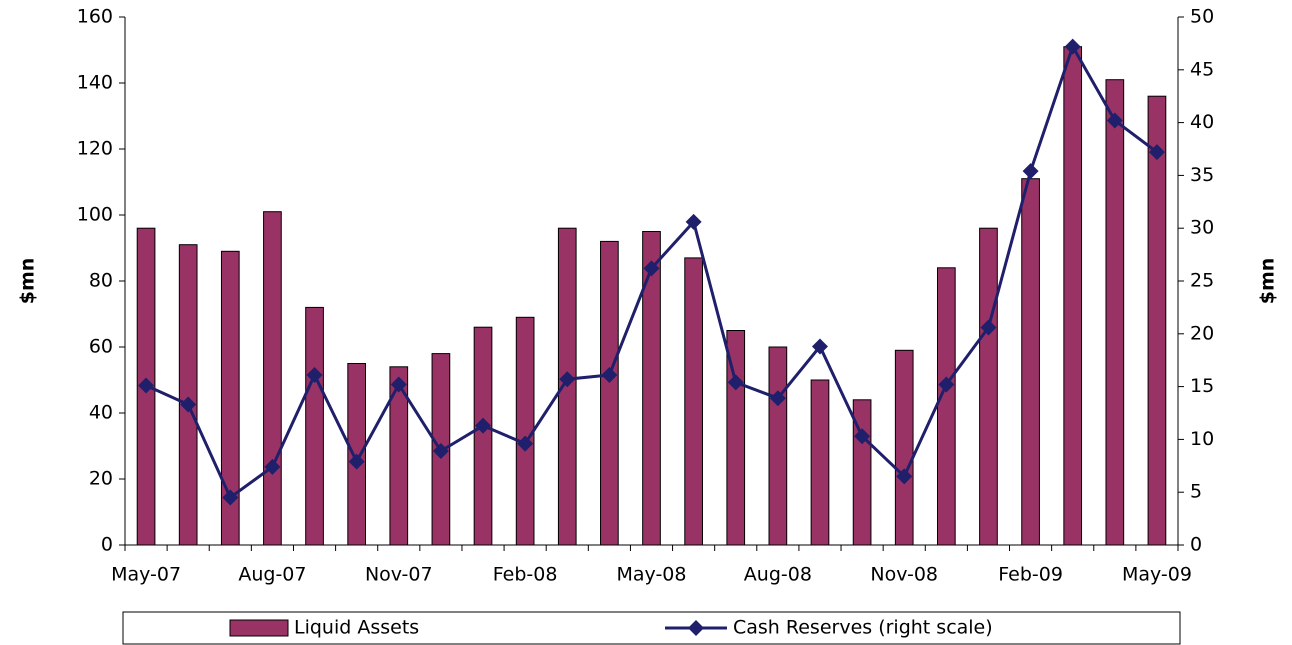  I want to click on y2-tick-label: 0, so click(1196, 545).